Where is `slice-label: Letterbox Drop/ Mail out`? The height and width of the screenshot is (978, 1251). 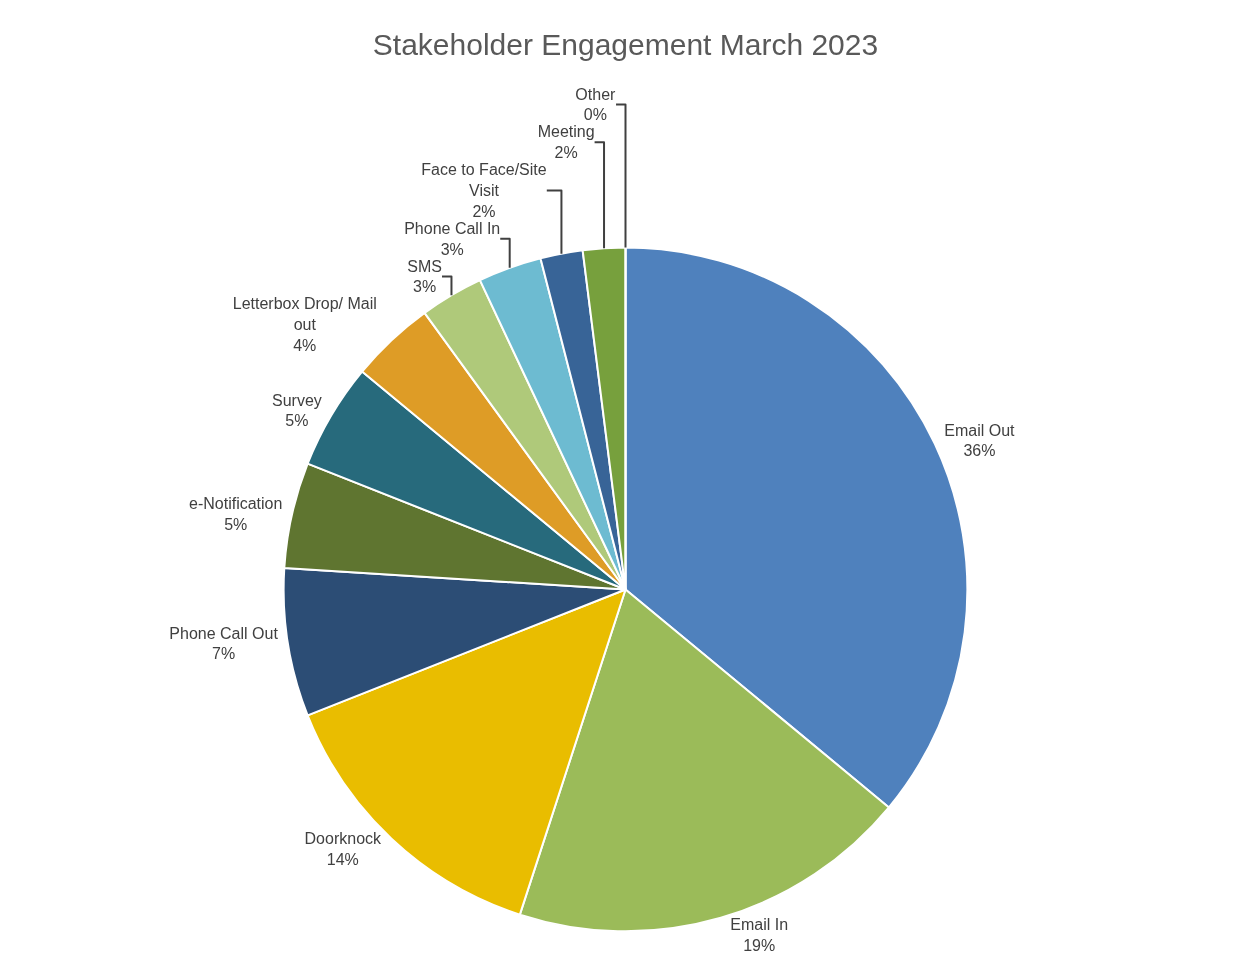 slice-label: Letterbox Drop/ Mail out is located at coordinates (304, 314).